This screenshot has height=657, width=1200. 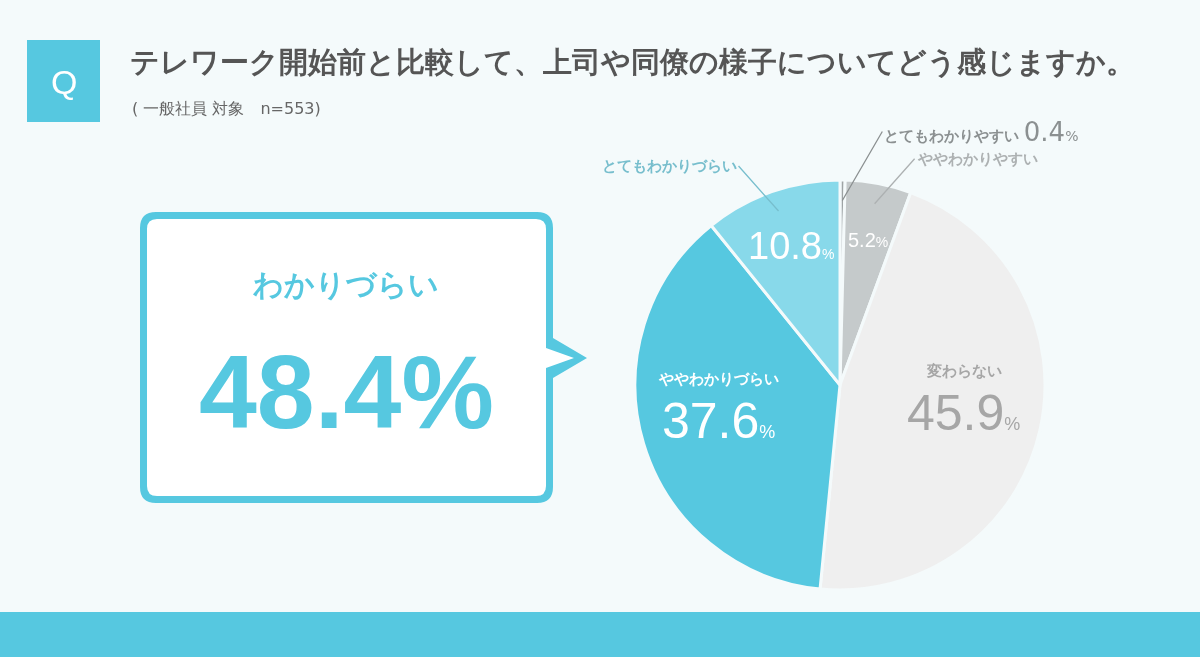 I want to click on slice-label: ややわかりやすい, so click(x=977, y=159).